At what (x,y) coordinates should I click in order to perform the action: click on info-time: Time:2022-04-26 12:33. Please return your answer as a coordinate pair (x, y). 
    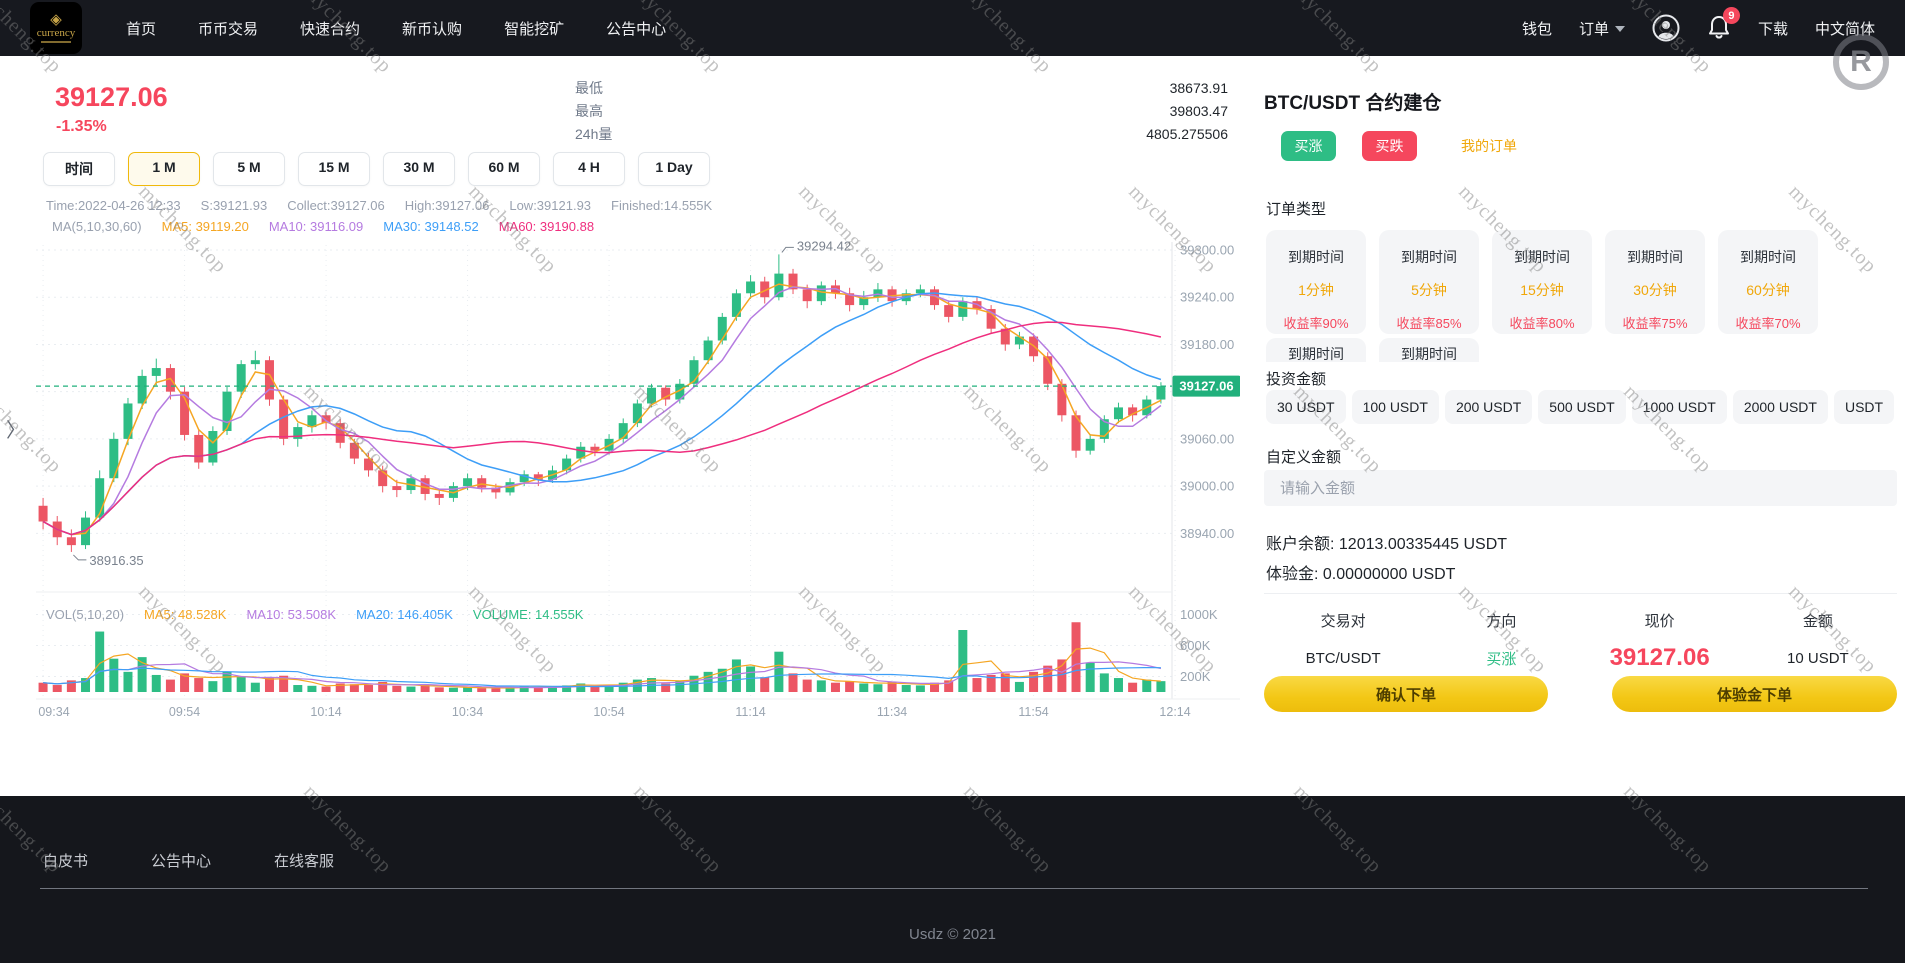
    Looking at the image, I should click on (113, 205).